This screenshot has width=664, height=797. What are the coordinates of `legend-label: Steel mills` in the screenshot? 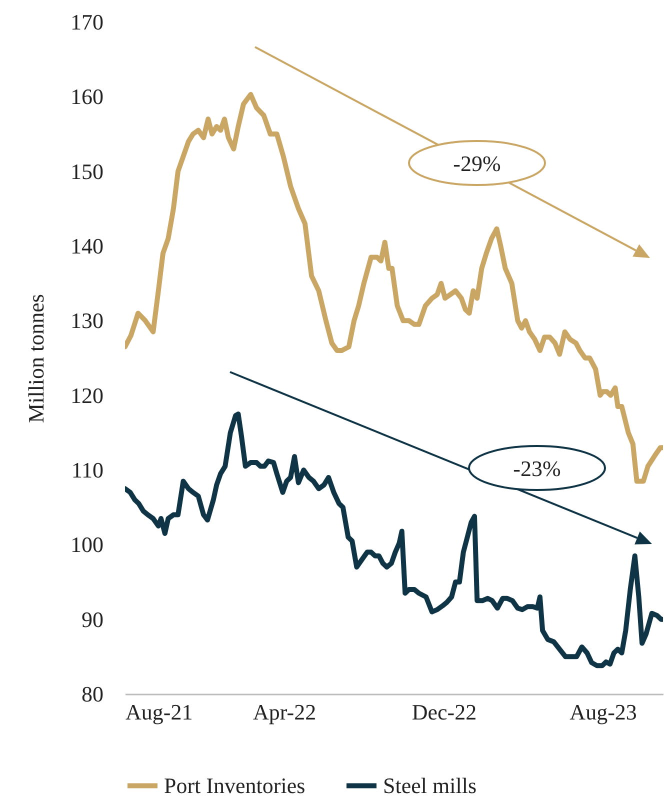 It's located at (429, 784).